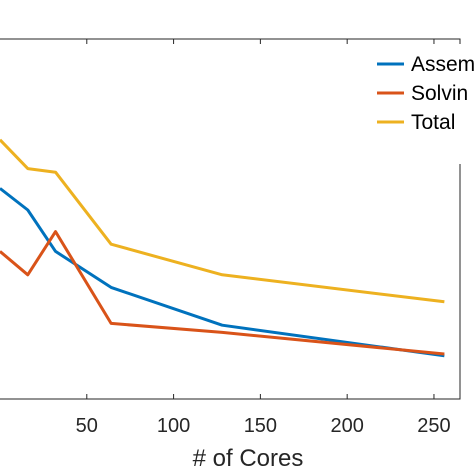 The width and height of the screenshot is (474, 474). What do you see at coordinates (442, 64) in the screenshot?
I see `legend-label-assem: Assem` at bounding box center [442, 64].